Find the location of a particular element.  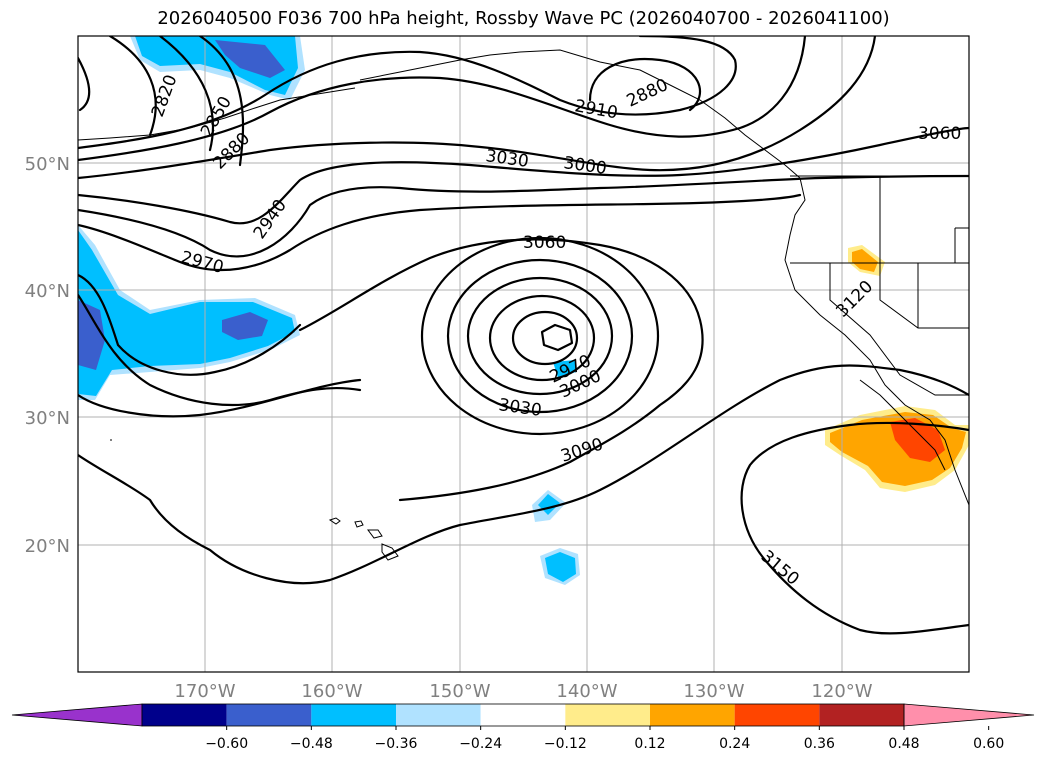

lat-label: 30°N is located at coordinates (47, 418).